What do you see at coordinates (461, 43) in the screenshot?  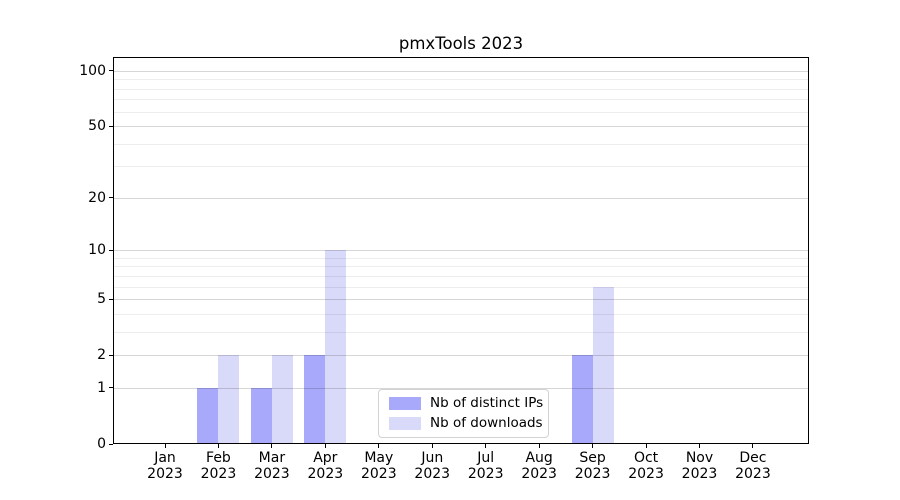 I see `chart-title: pmxTools 2023` at bounding box center [461, 43].